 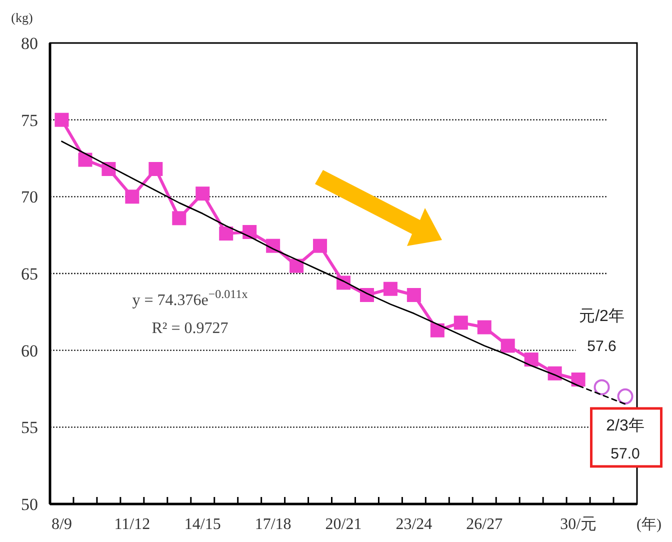 I want to click on x-tick-label: 30/元, so click(x=578, y=524).